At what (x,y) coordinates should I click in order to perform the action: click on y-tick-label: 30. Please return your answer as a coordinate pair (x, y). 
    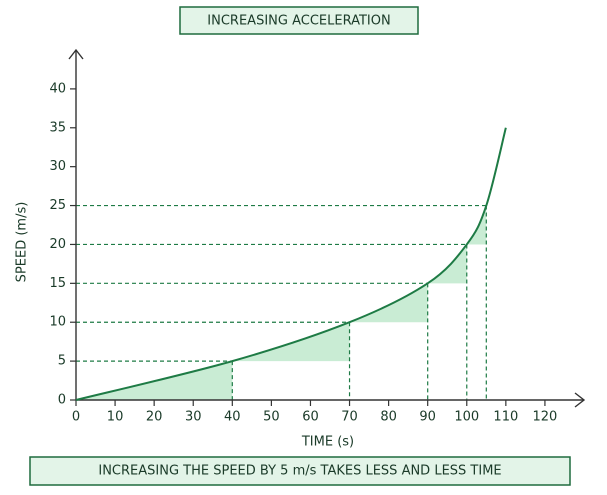
    Looking at the image, I should click on (57, 166).